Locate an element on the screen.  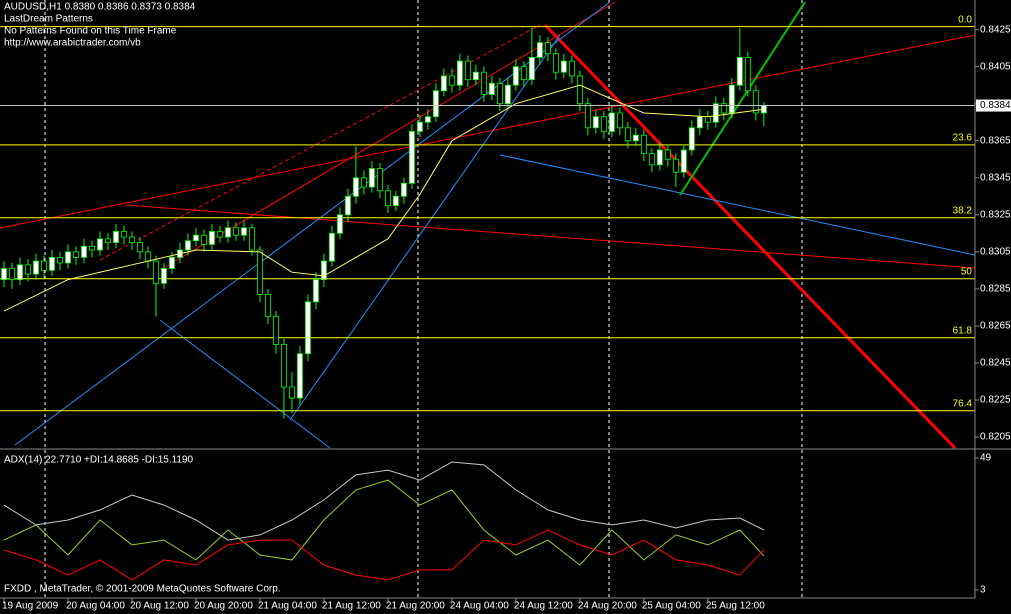
fib-label: 0.0 is located at coordinates (965, 19).